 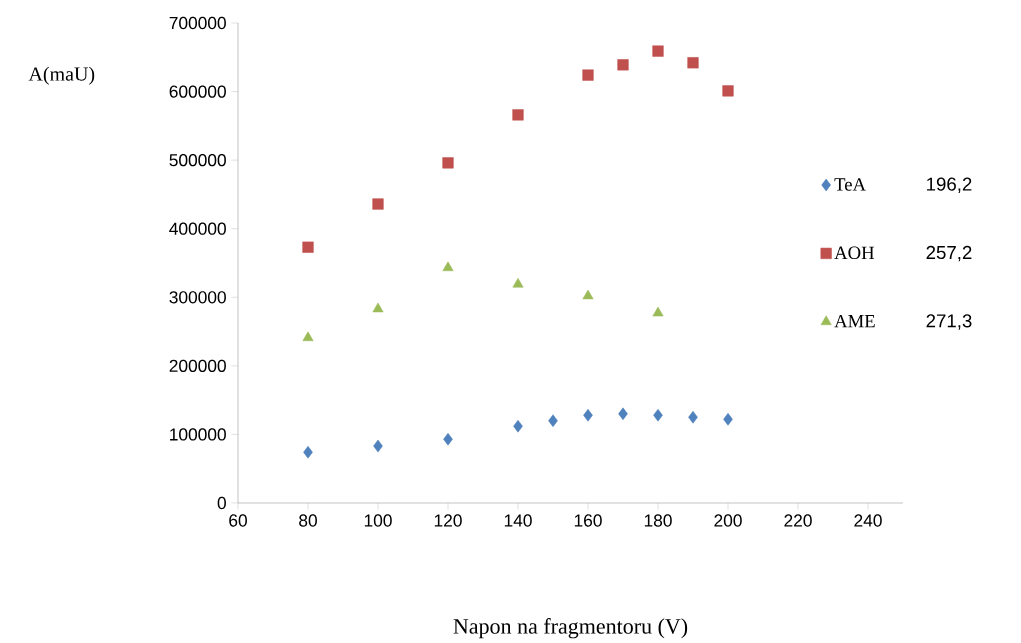 I want to click on text: 271,3, so click(x=949, y=322).